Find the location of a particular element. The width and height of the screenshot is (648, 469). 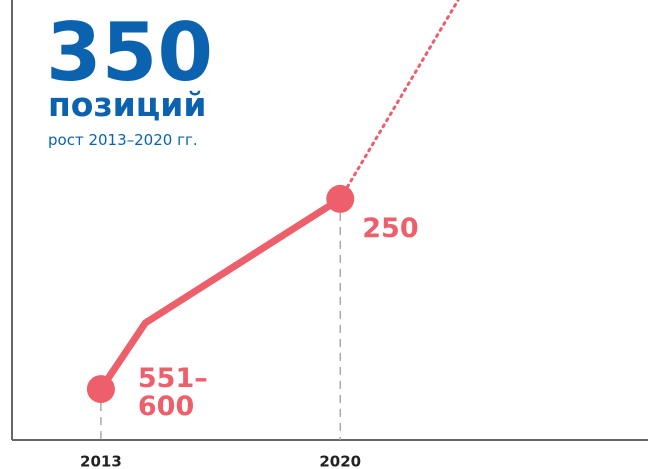

projection is located at coordinates (399, 100).